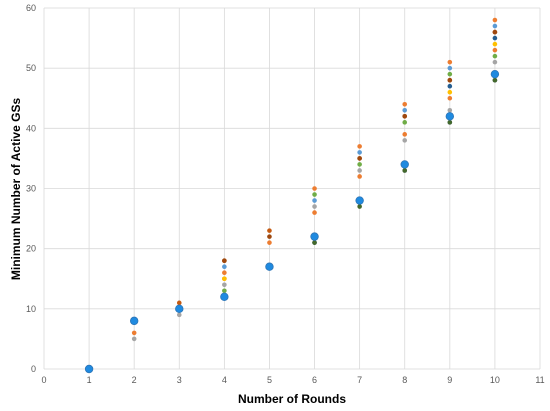 The width and height of the screenshot is (550, 411). What do you see at coordinates (31, 68) in the screenshot?
I see `y-tick-label: 50` at bounding box center [31, 68].